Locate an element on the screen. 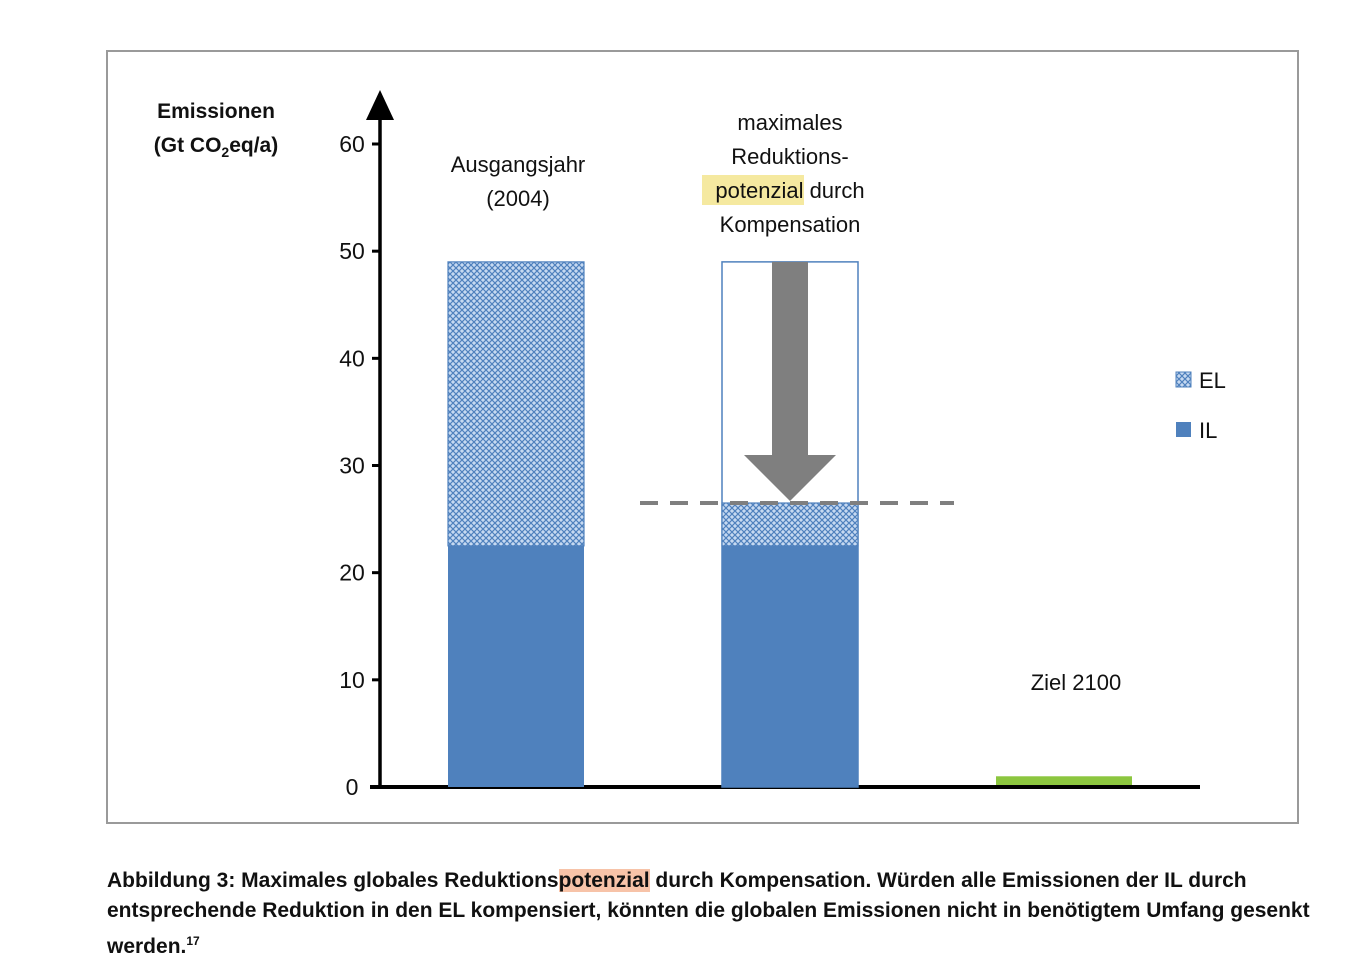  caption-highlight: potenzial is located at coordinates (604, 880).